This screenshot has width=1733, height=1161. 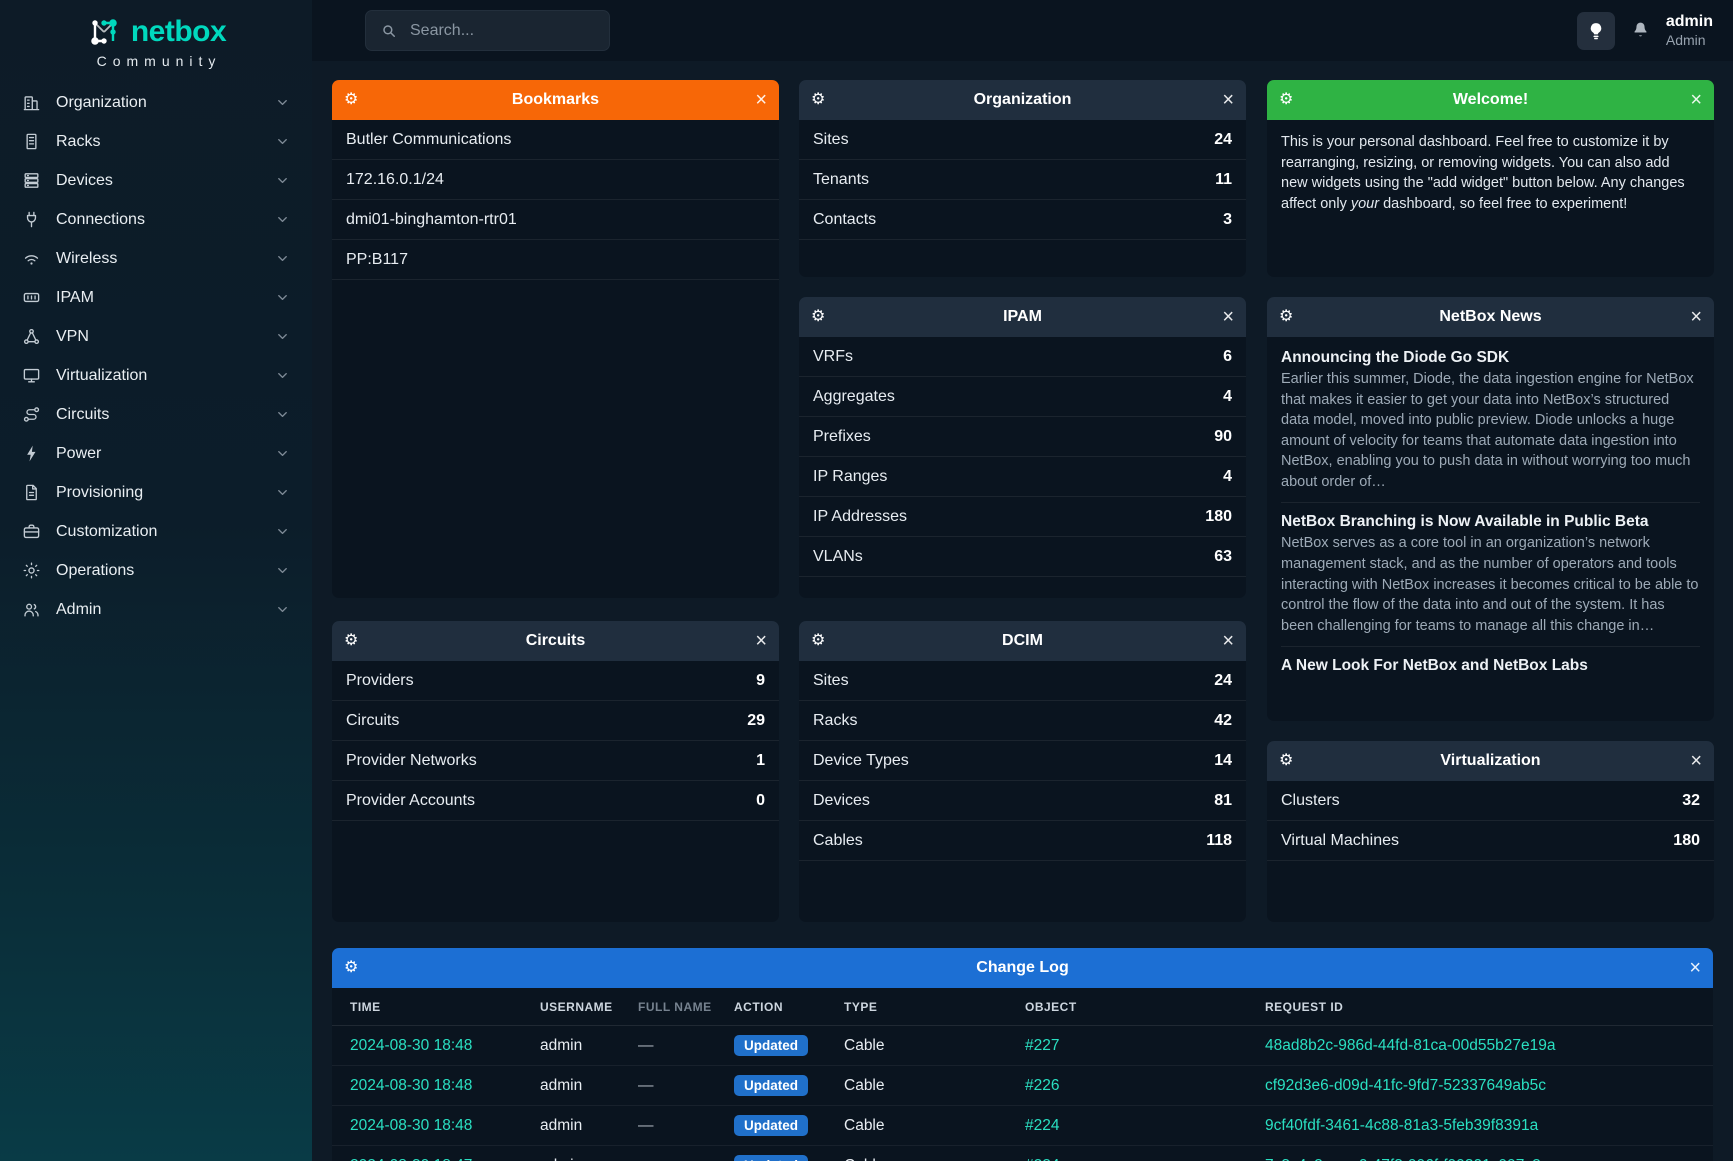 I want to click on stat-row: Providers 9, so click(x=555, y=681).